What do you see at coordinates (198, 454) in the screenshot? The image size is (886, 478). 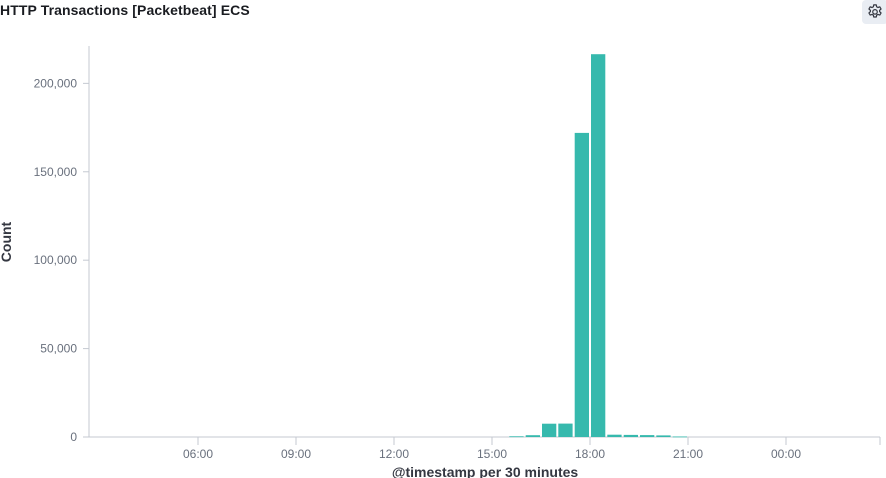 I see `x-tick-label: 06:00` at bounding box center [198, 454].